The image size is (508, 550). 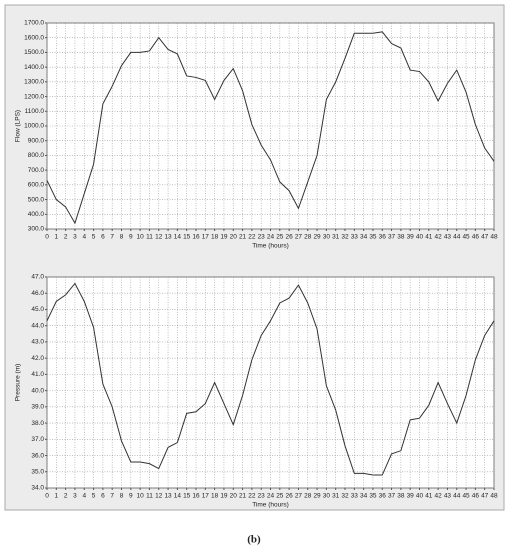 I want to click on x-tick-label: 7, so click(x=112, y=496).